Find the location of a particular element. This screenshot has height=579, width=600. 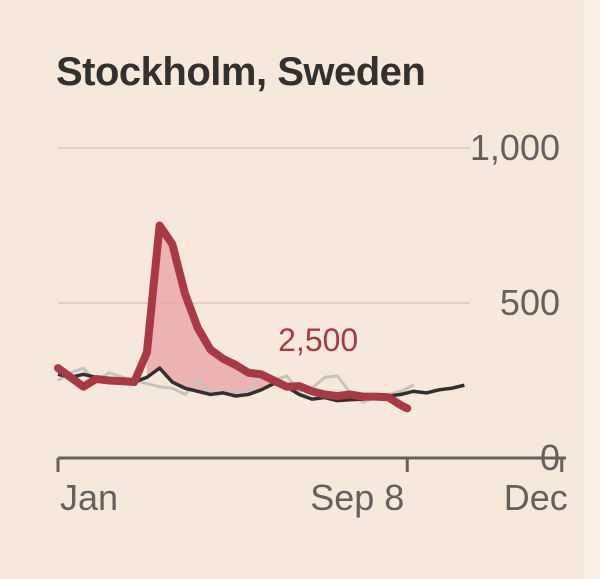

x-tick-label: Jan is located at coordinates (89, 497).